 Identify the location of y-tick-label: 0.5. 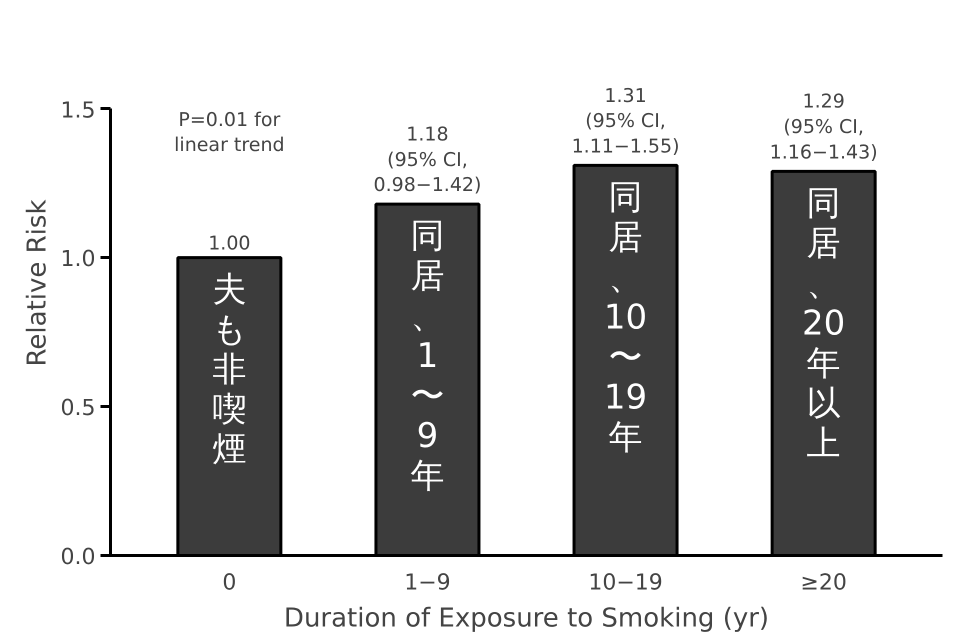
(78, 409).